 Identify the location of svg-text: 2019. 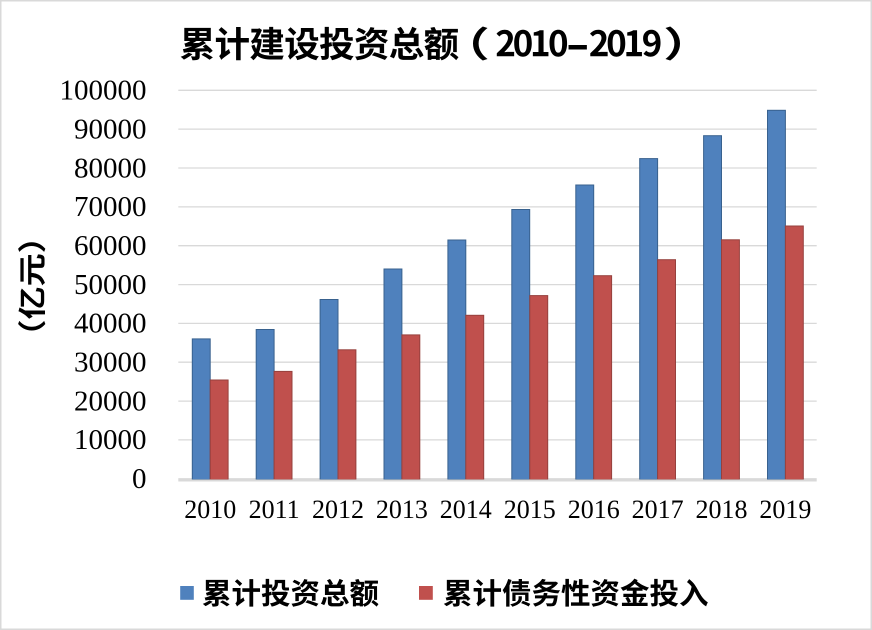
(785, 509).